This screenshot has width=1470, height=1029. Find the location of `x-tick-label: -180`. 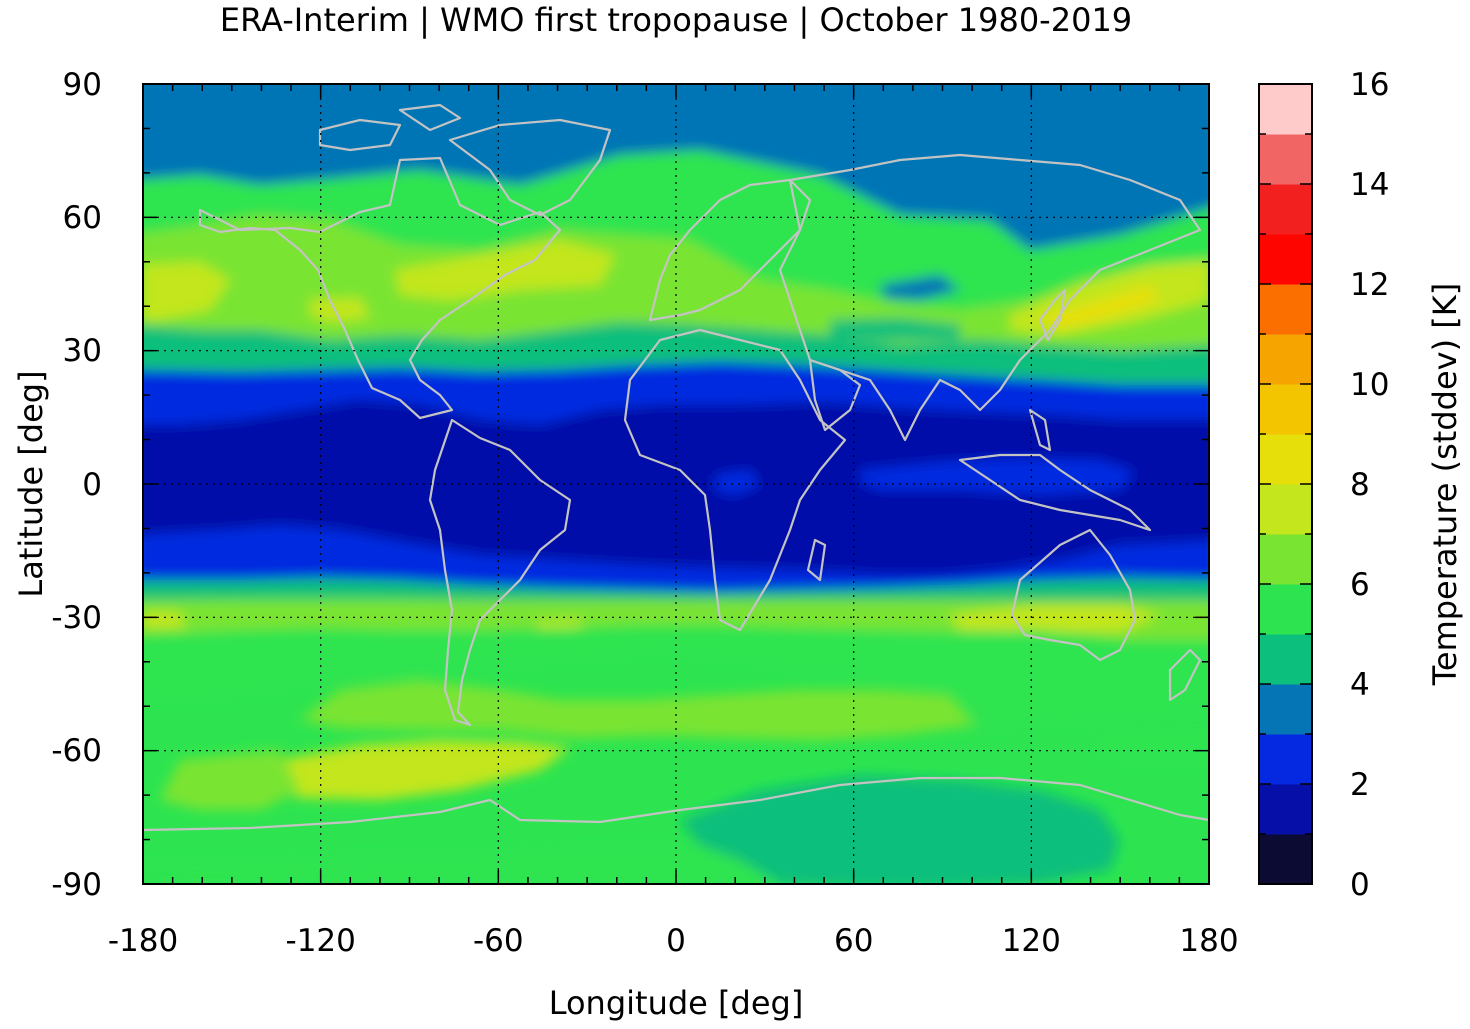

x-tick-label: -180 is located at coordinates (143, 941).